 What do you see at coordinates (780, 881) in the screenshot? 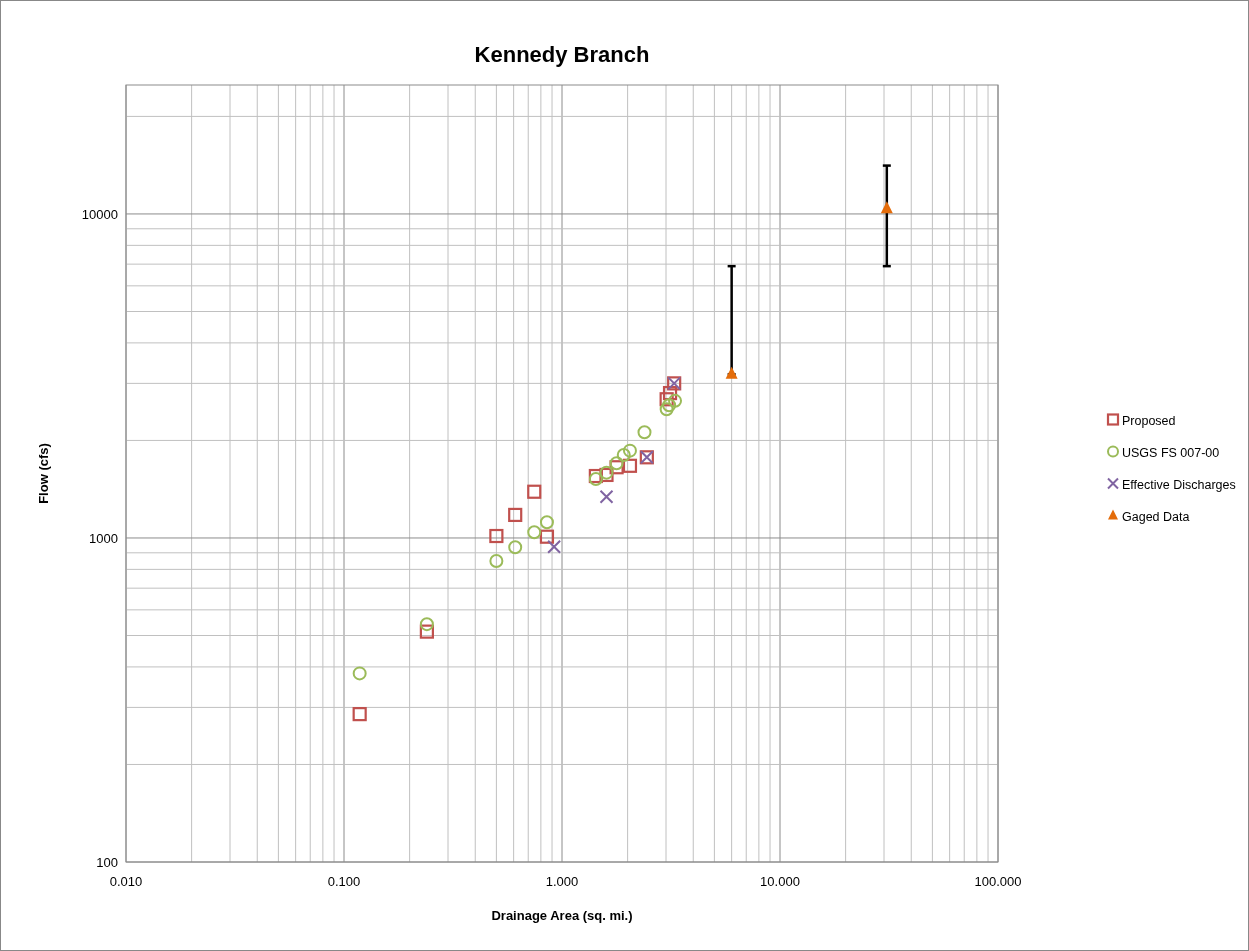
I see `x-tick-label: 10.000` at bounding box center [780, 881].